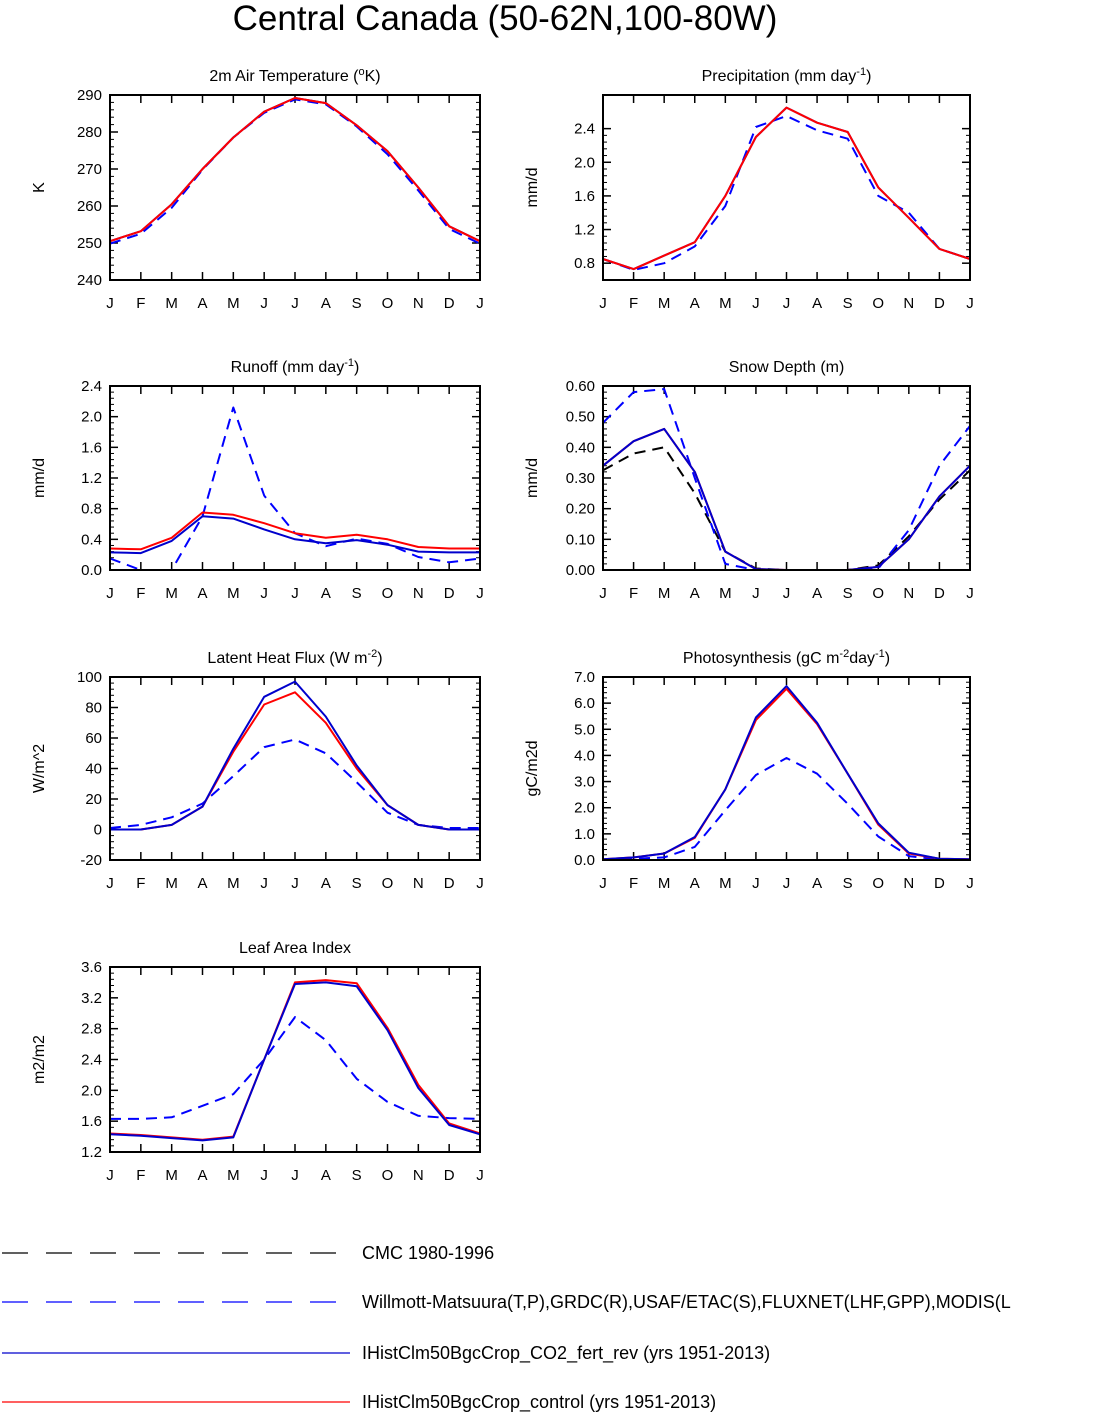  Describe the element at coordinates (91, 860) in the screenshot. I see `y-tick-label: -20` at that location.